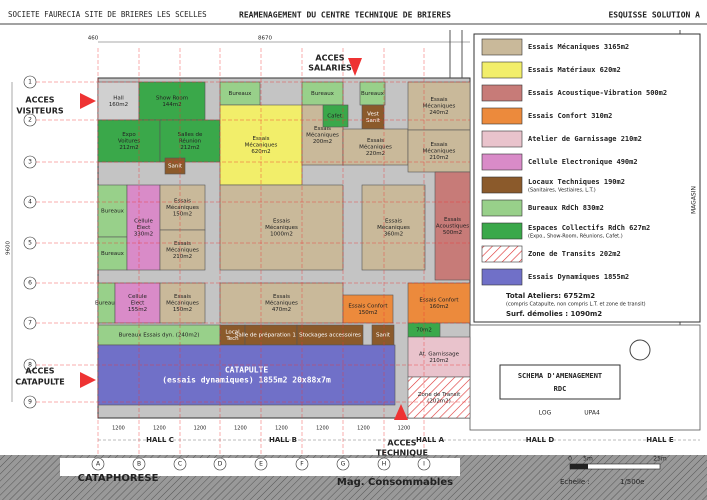 Image resolution: width=707 pixels, height=500 pixels. Describe the element at coordinates (355, 67) in the screenshot. I see `access-arrow` at that location.